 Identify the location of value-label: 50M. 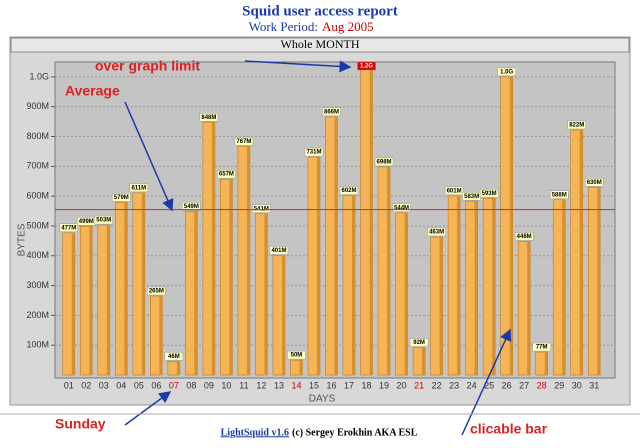
(297, 356).